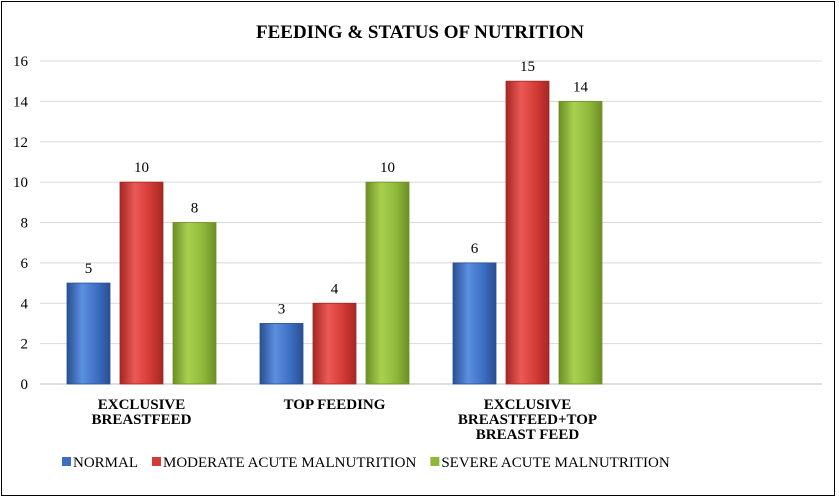 The height and width of the screenshot is (499, 839). Describe the element at coordinates (25, 304) in the screenshot. I see `y-tick-label: 4` at that location.